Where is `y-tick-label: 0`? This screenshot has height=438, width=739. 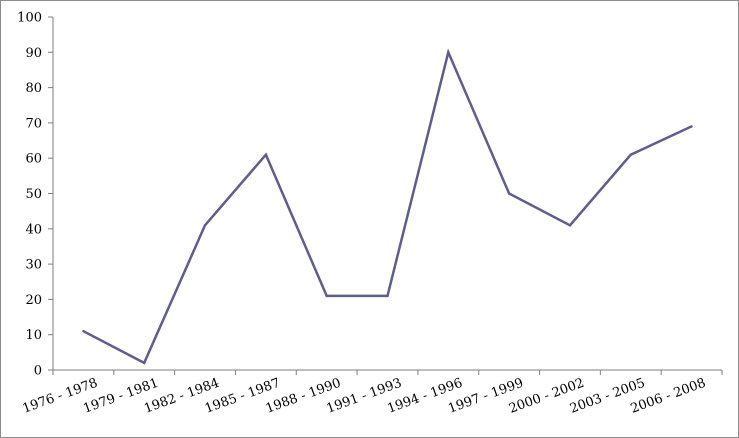 y-tick-label: 0 is located at coordinates (38, 371).